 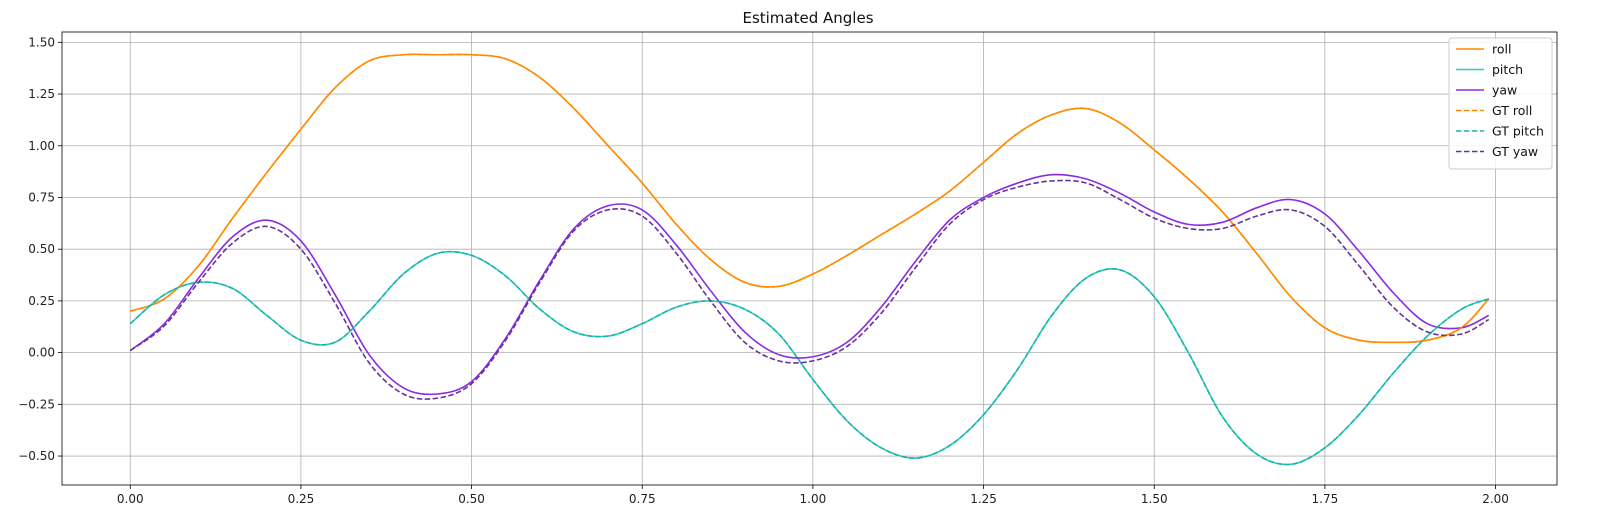 I want to click on legend-box, so click(x=1500, y=103).